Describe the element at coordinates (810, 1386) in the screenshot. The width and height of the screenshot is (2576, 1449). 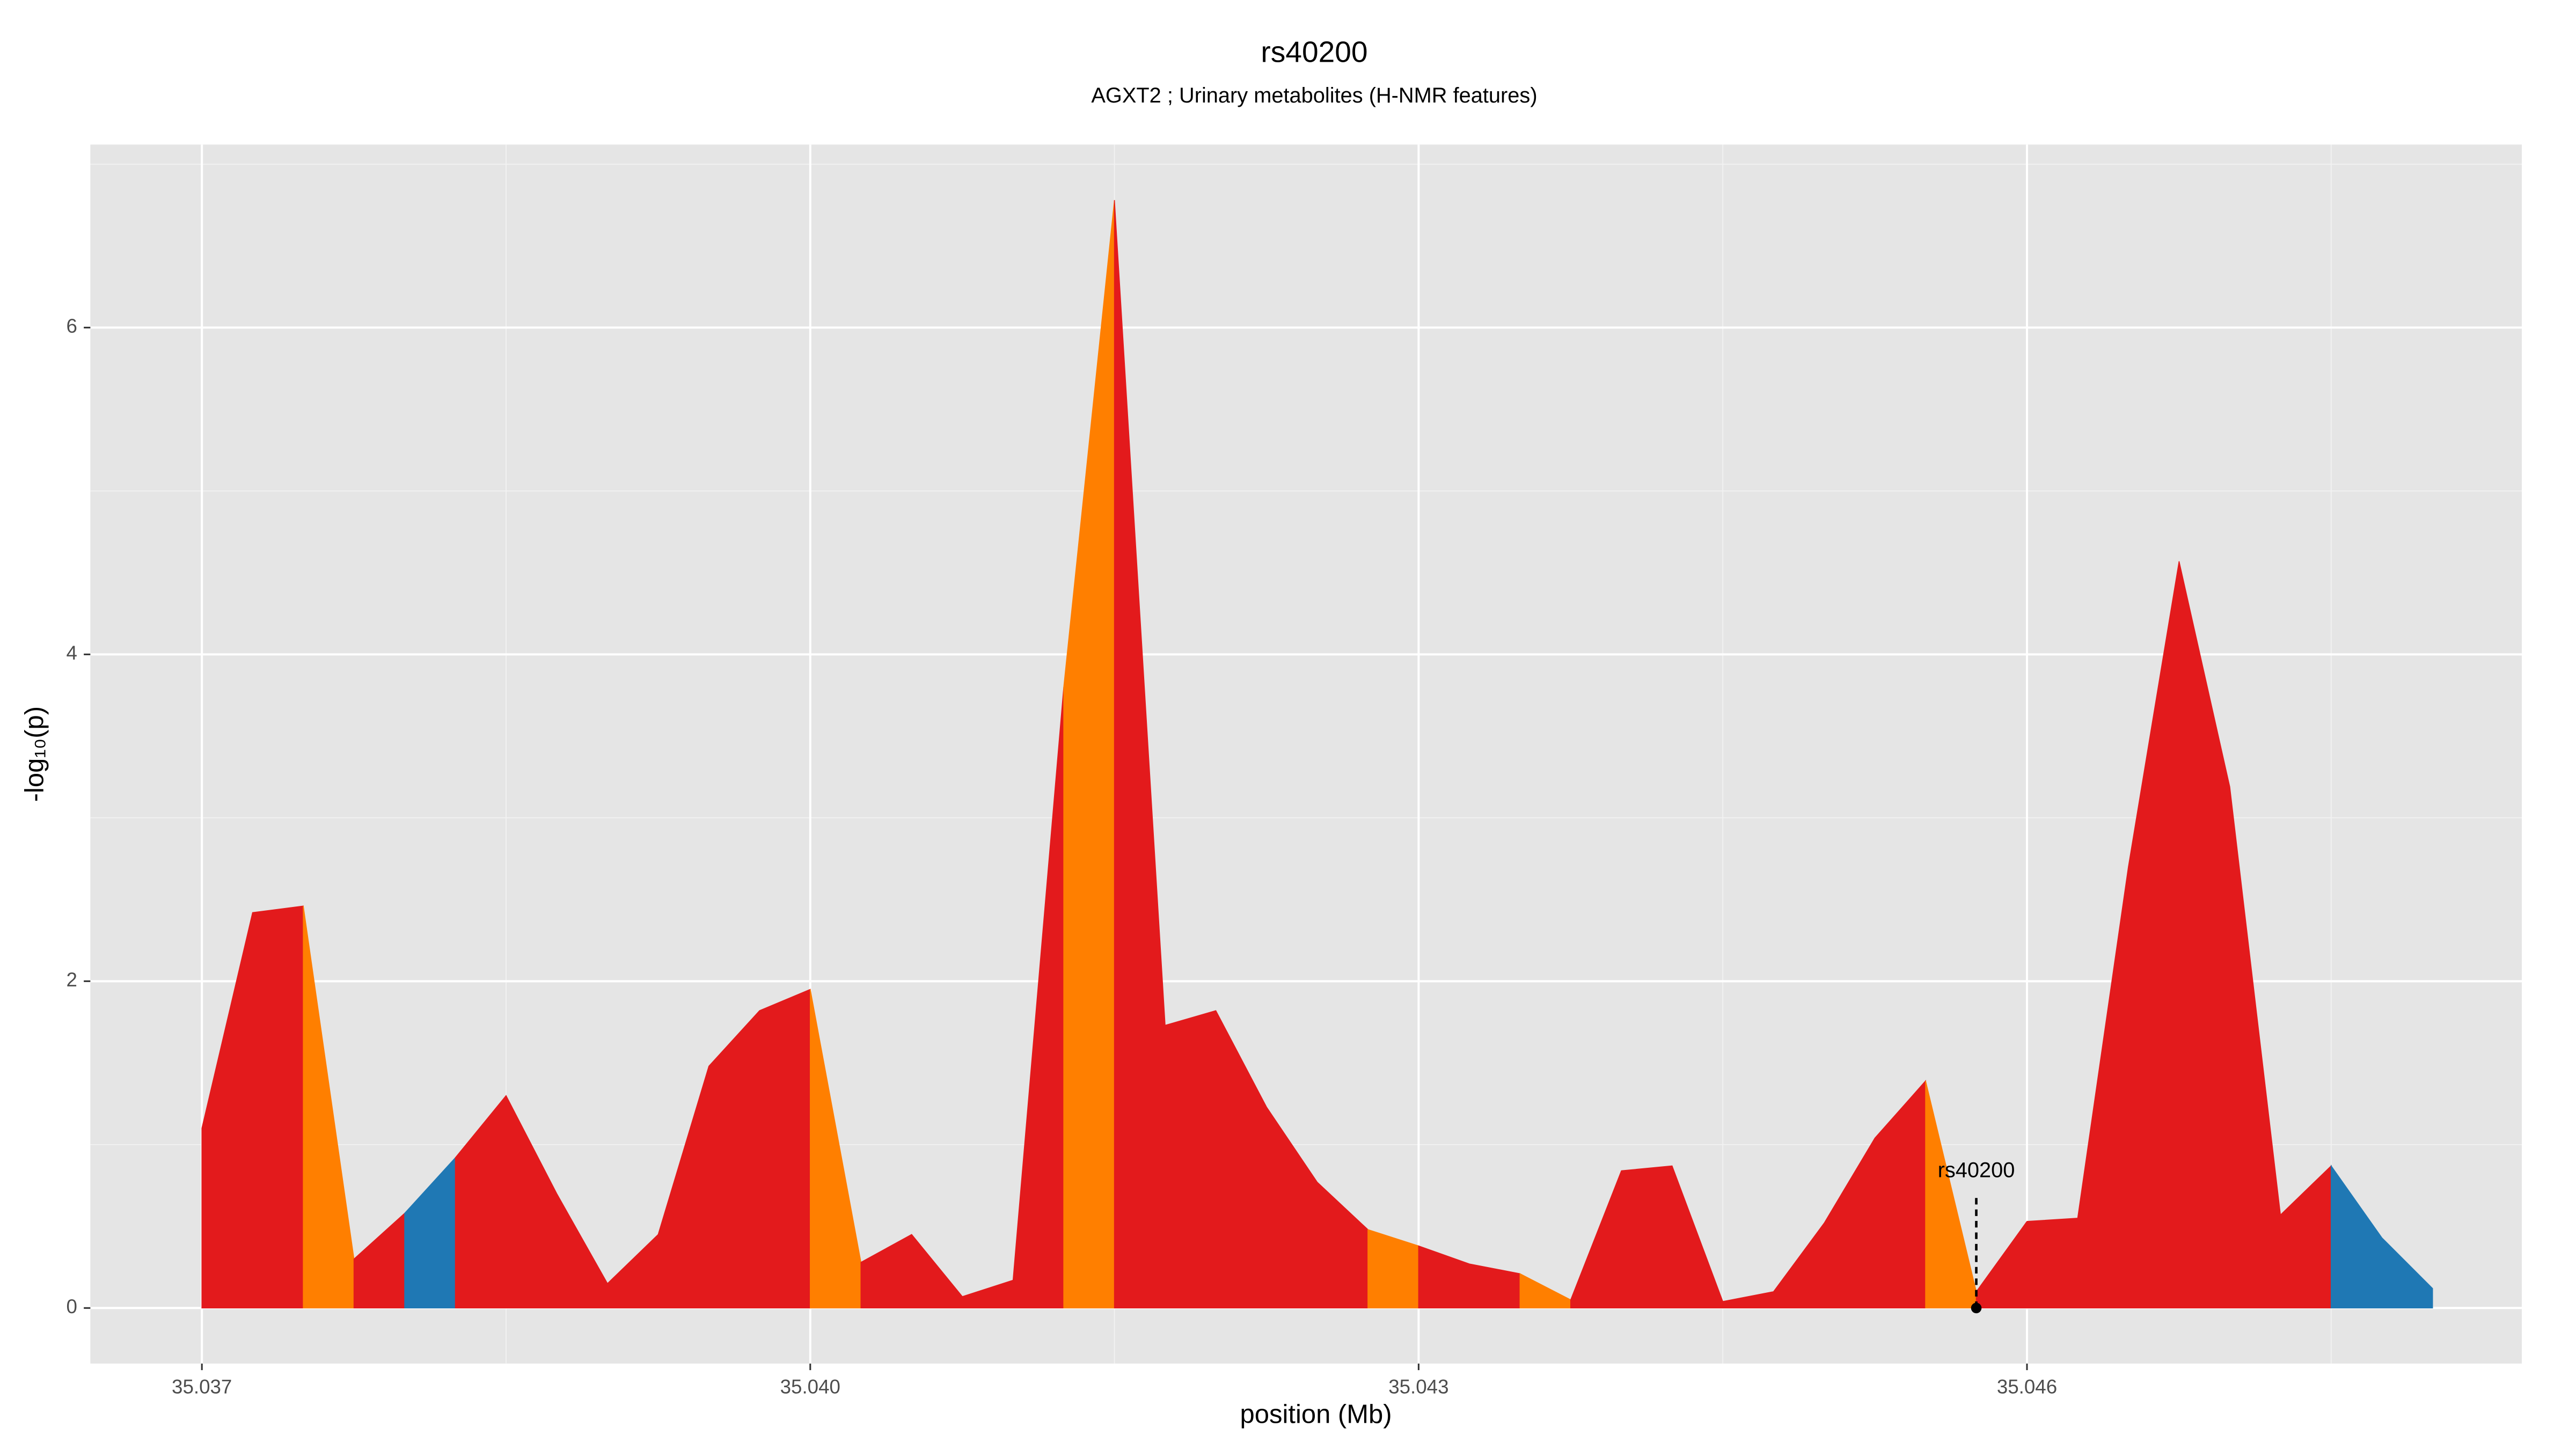
I see `x-tick-label: 35.040` at that location.